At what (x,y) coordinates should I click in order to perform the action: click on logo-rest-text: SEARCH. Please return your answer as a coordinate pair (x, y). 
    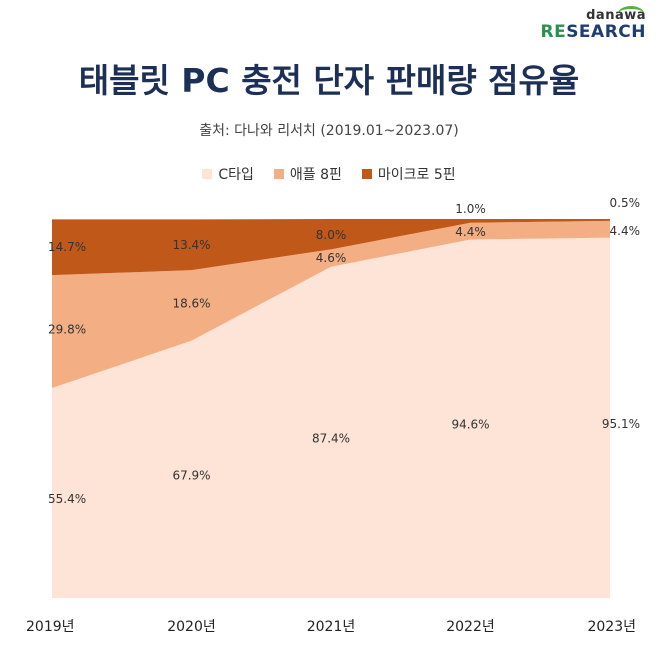
    Looking at the image, I should click on (606, 32).